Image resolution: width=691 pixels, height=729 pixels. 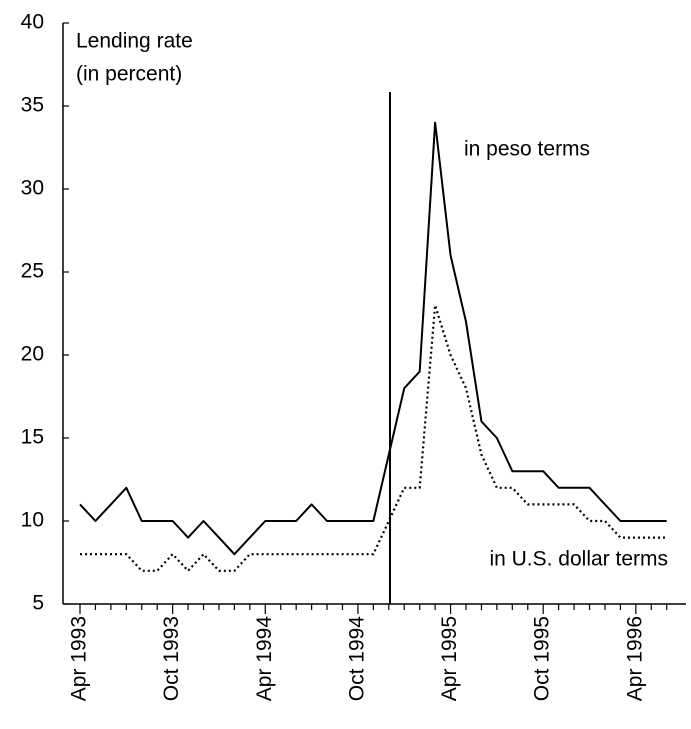 I want to click on series-label: in U.S. dollar terms, so click(x=578, y=559).